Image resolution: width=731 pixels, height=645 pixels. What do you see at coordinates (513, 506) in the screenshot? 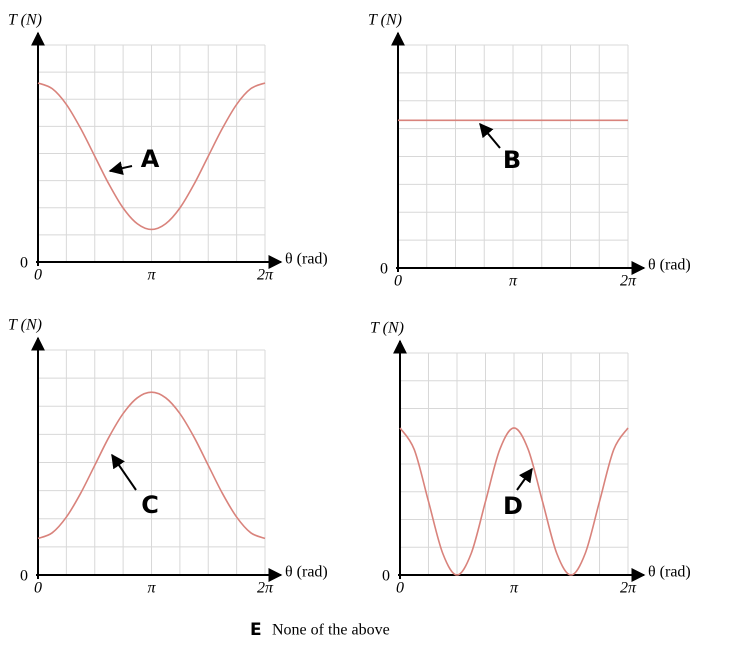
I see `annotation-label: D` at bounding box center [513, 506].